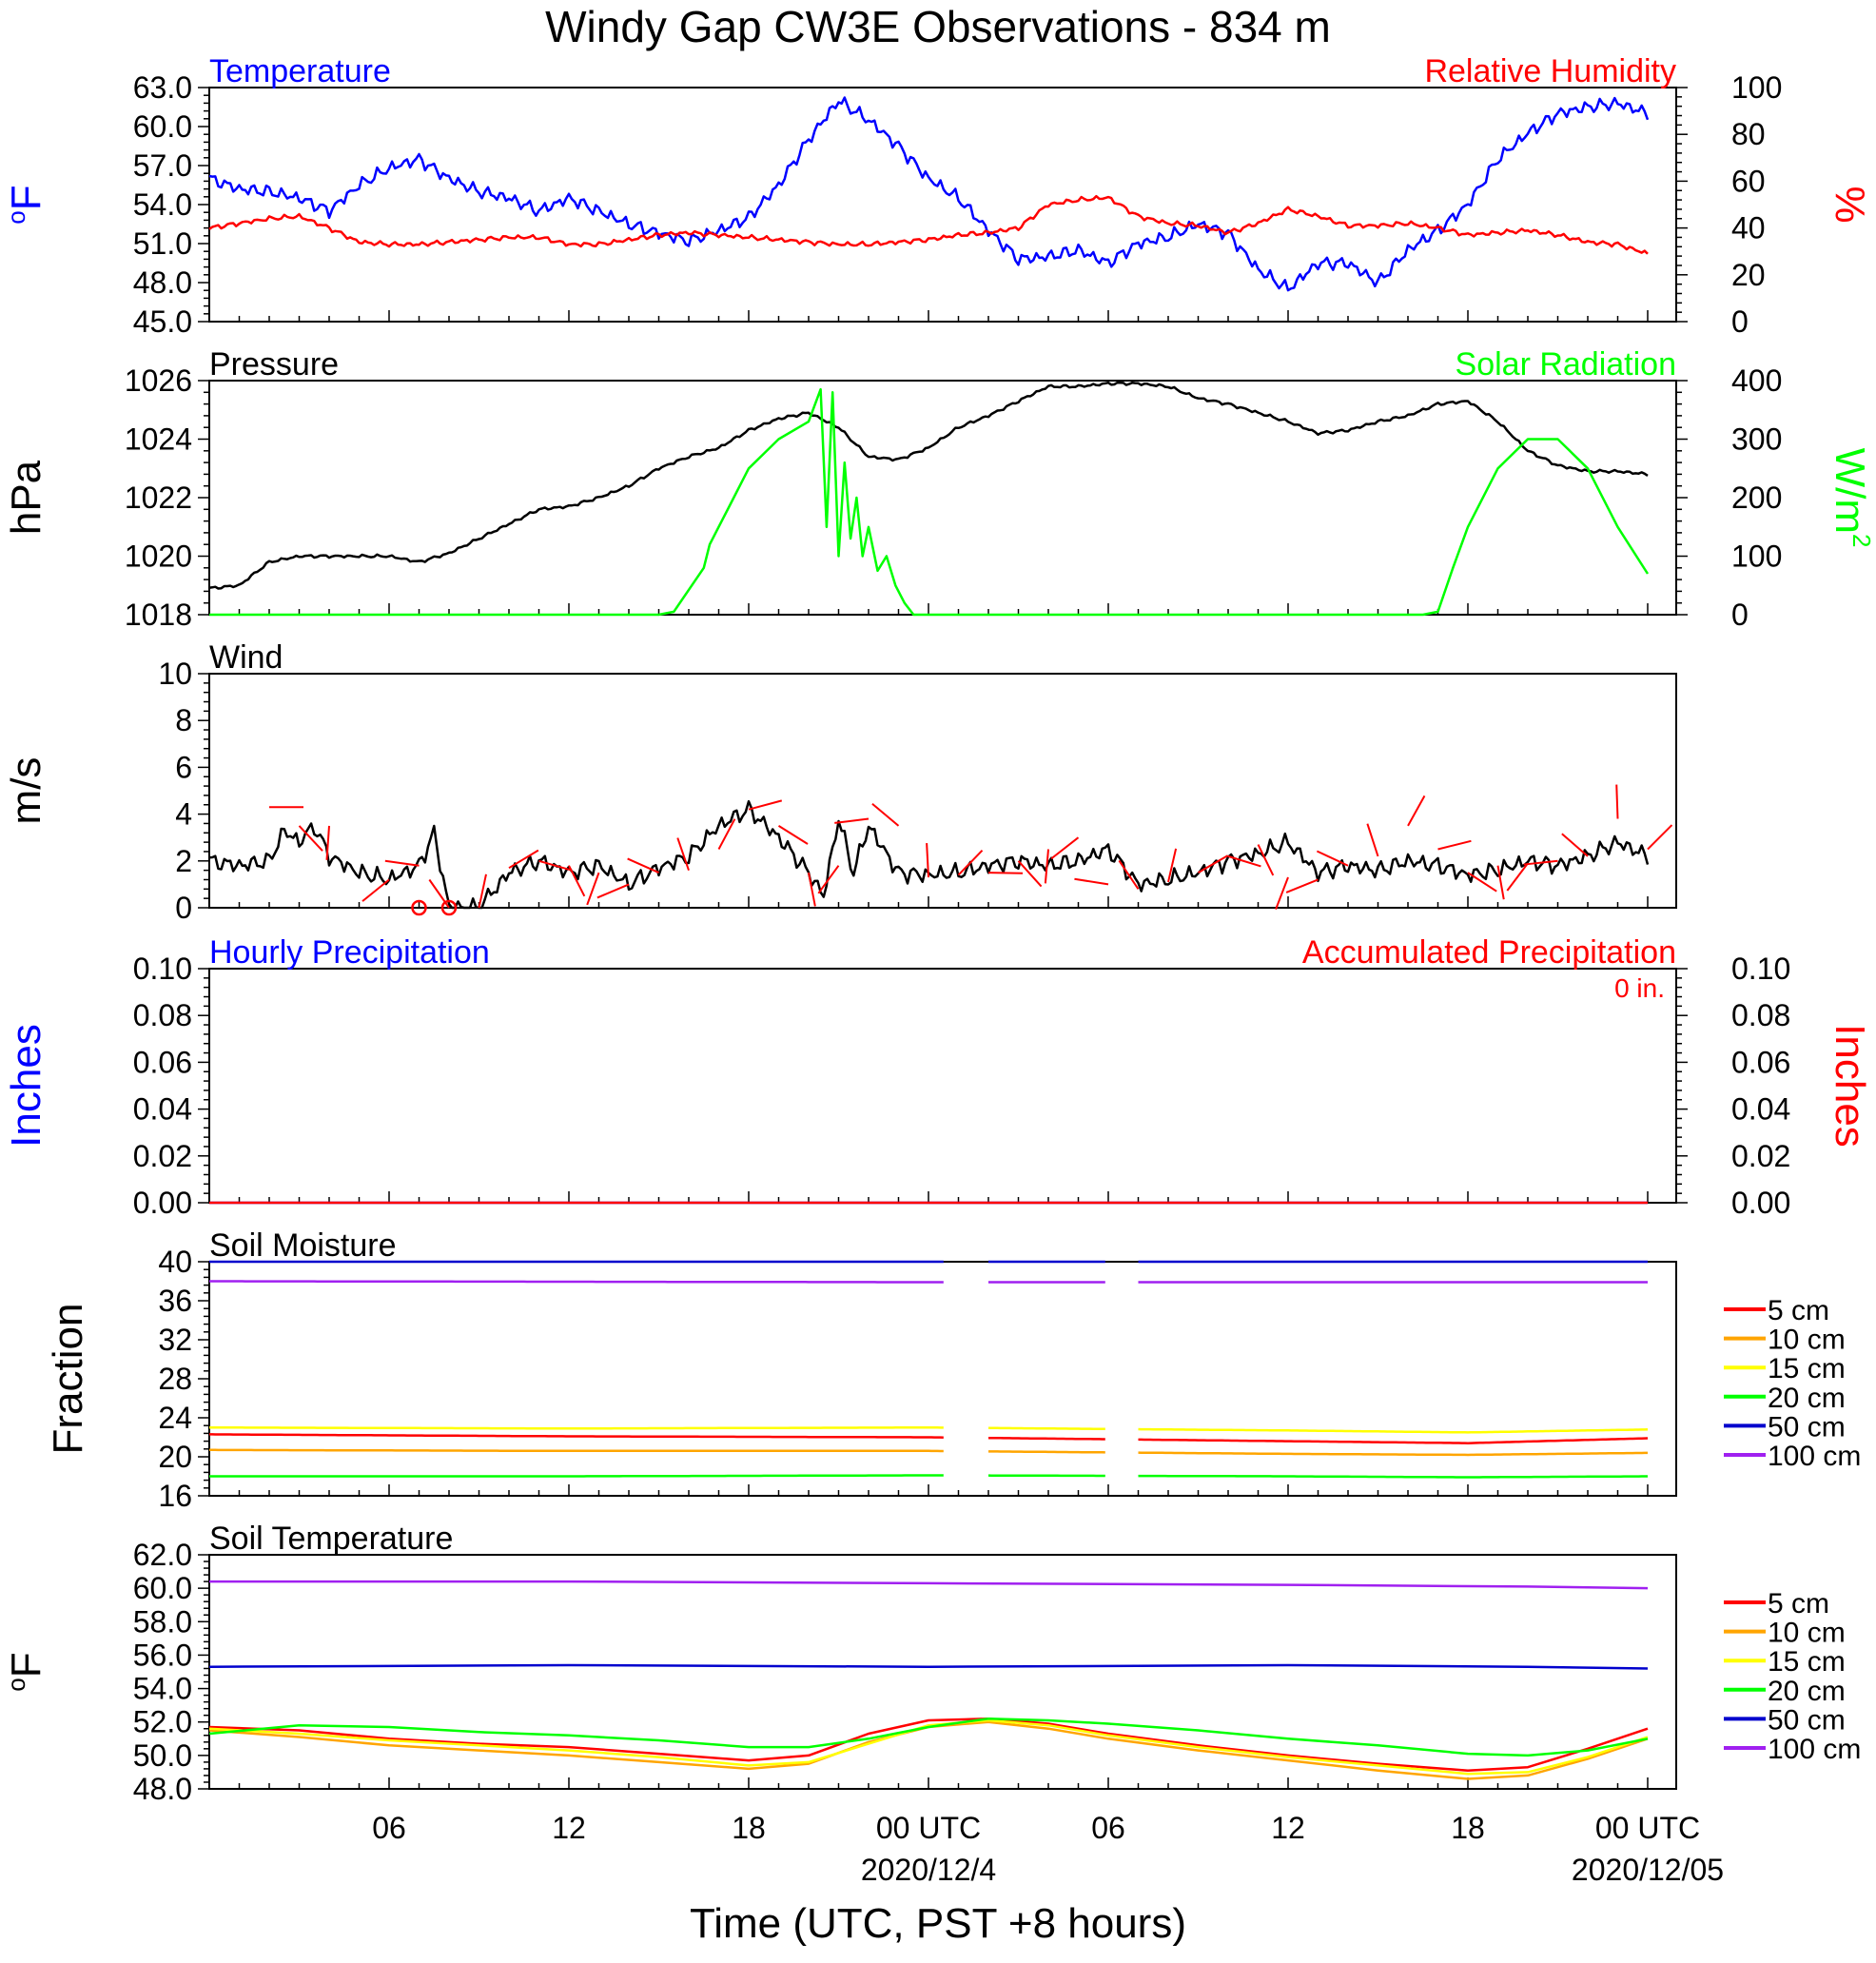  I want to click on y-tick-label: 45.0, so click(162, 321).